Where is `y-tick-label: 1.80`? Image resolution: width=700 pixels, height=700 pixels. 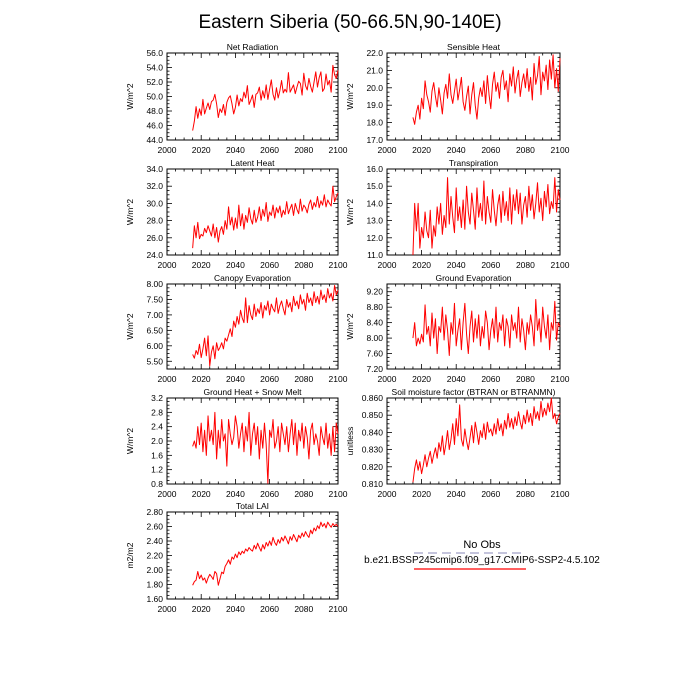 y-tick-label: 1.80 is located at coordinates (154, 585).